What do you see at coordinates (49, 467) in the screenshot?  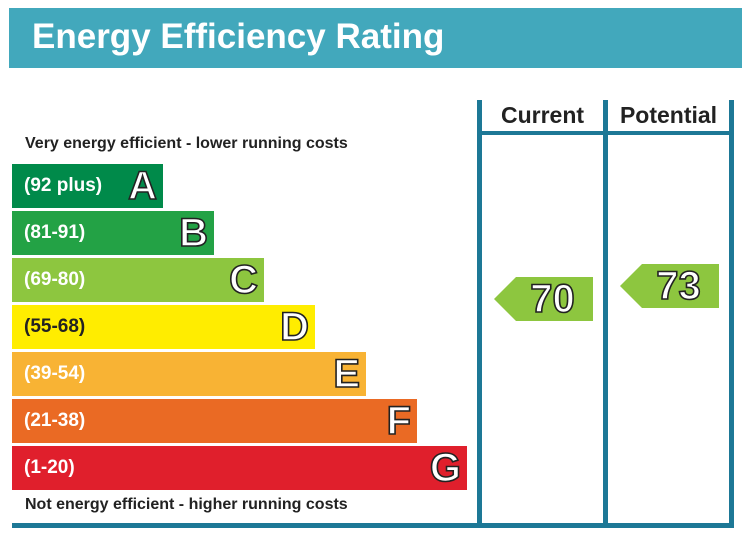 I see `band-g-range: (1-20)` at bounding box center [49, 467].